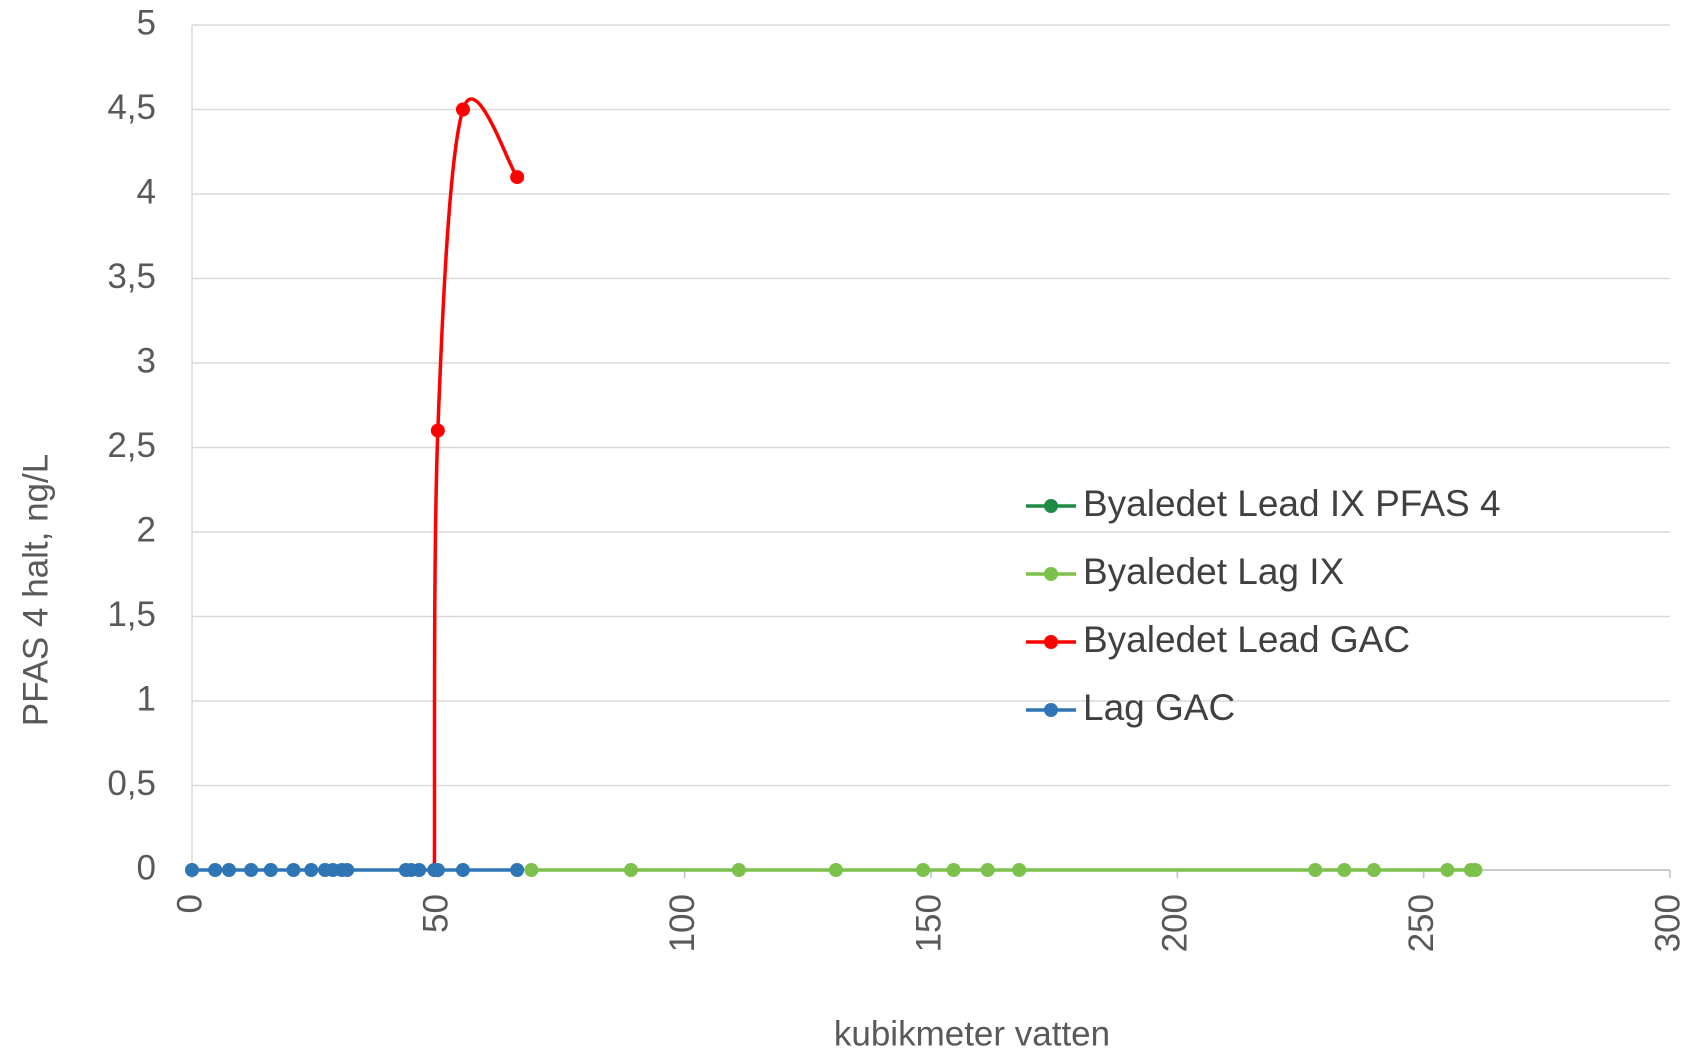 This screenshot has height=1054, width=1703. What do you see at coordinates (682, 923) in the screenshot?
I see `x-tick-label: 100` at bounding box center [682, 923].